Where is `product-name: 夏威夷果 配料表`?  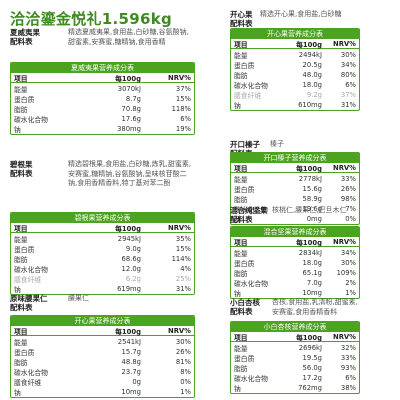 product-name: 夏威夷果 配料表 is located at coordinates (25, 37).